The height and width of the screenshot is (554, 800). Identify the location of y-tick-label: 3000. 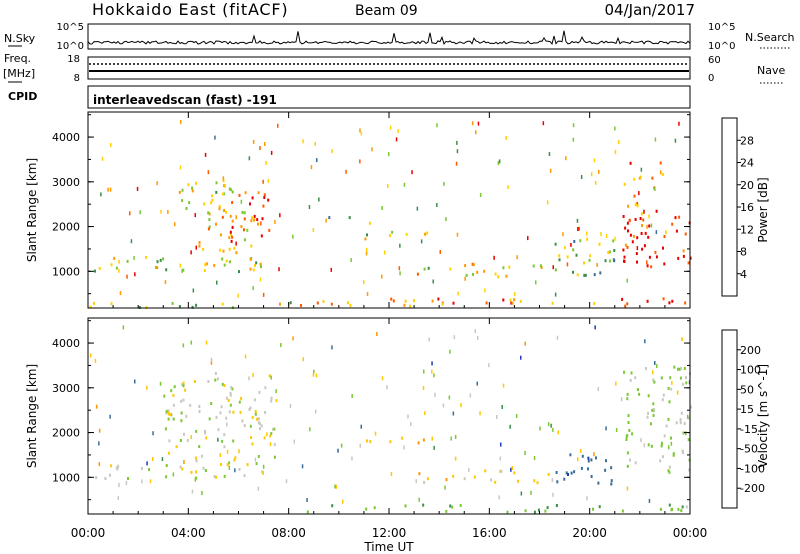
(66, 182).